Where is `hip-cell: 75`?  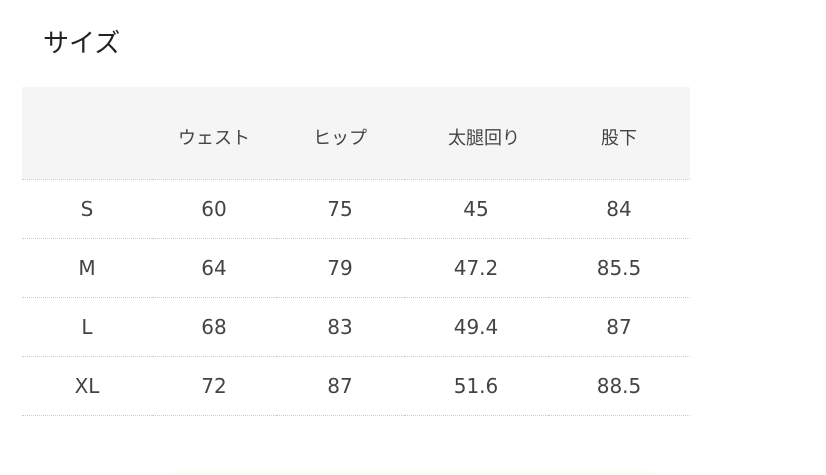 hip-cell: 75 is located at coordinates (340, 209).